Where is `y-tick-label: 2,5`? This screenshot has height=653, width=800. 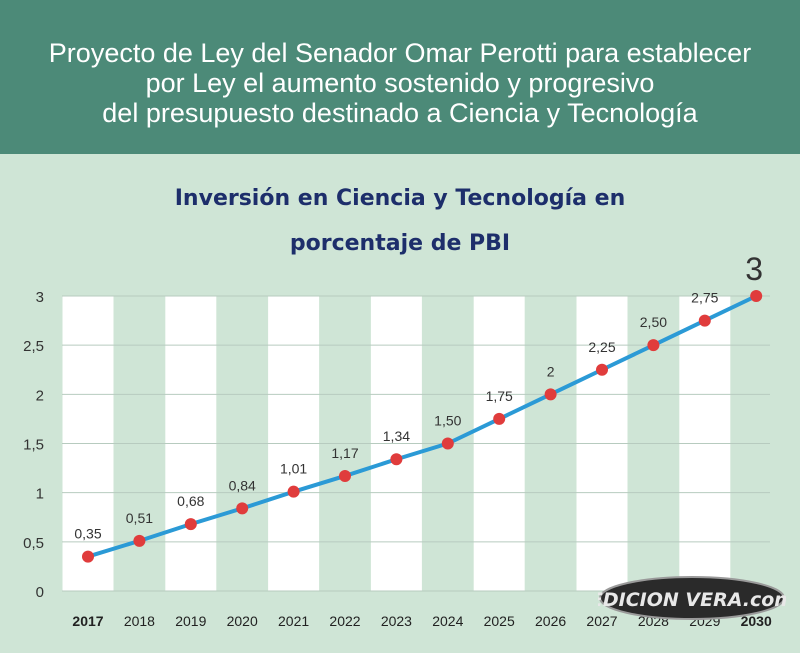
y-tick-label: 2,5 is located at coordinates (33, 346).